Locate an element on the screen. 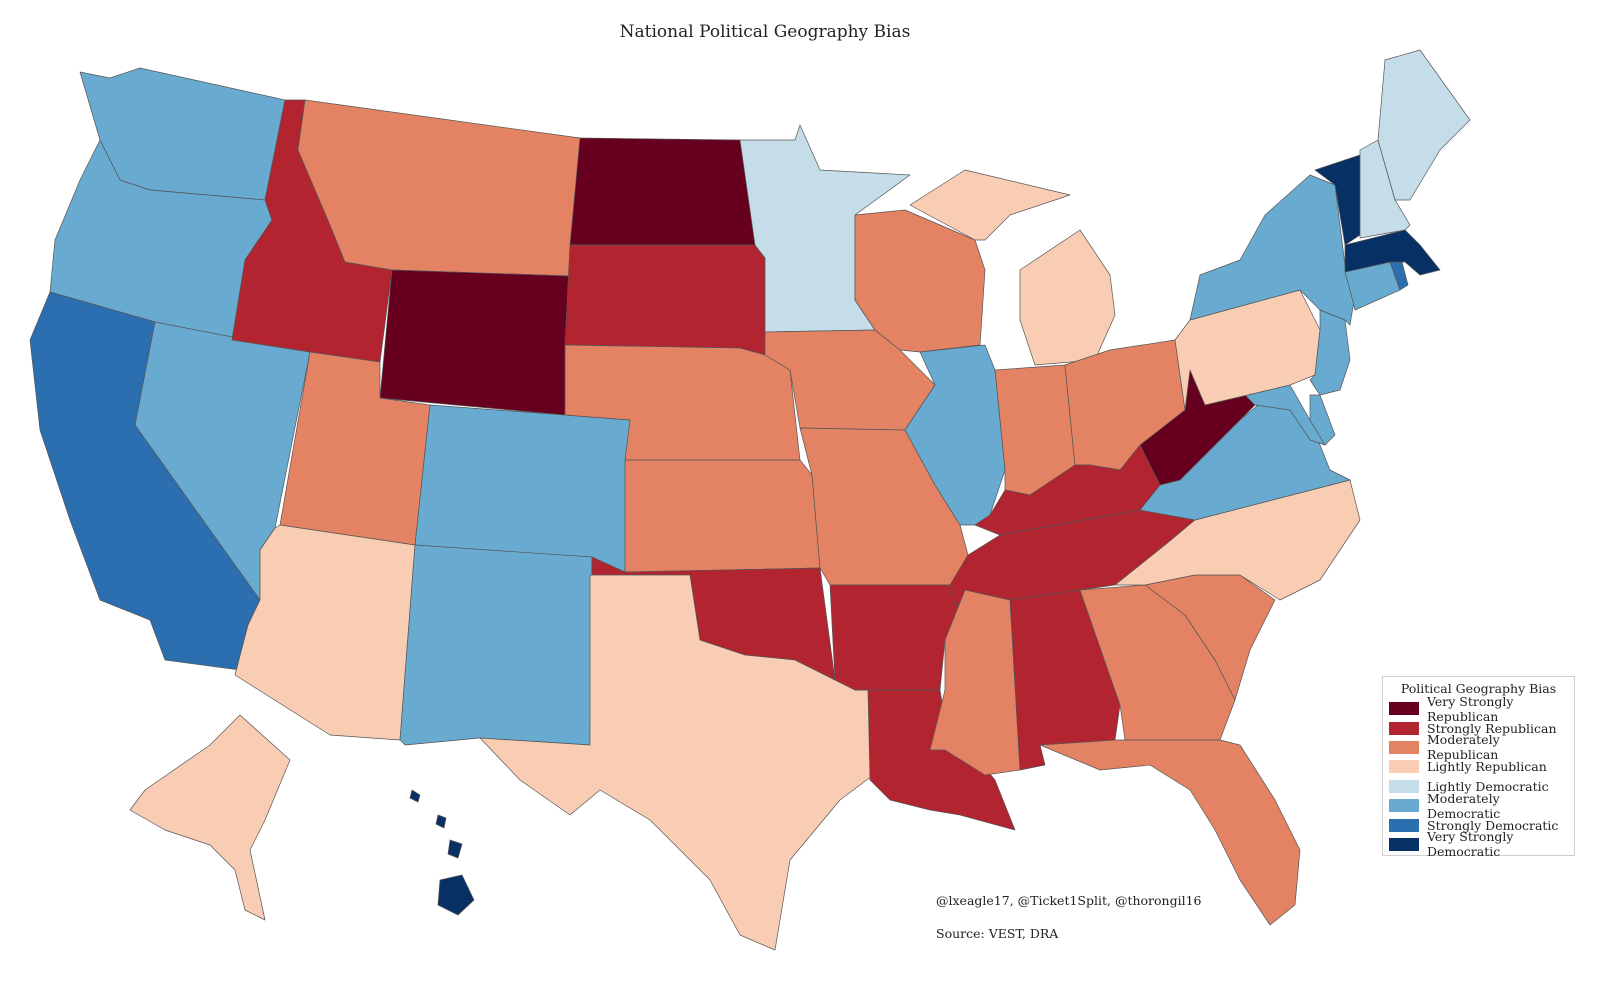  state-FL is located at coordinates (1170, 832).